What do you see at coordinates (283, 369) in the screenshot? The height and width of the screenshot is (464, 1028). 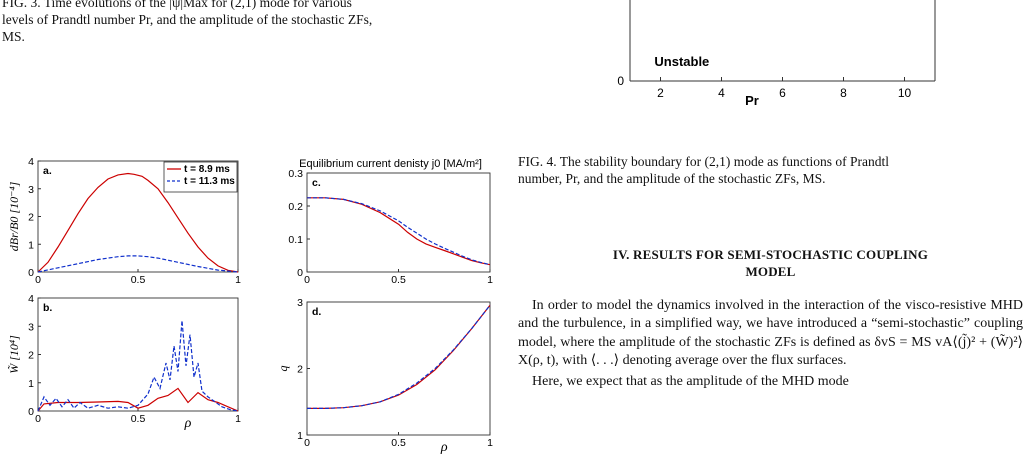 I see `fig5d-y-label: q` at bounding box center [283, 369].